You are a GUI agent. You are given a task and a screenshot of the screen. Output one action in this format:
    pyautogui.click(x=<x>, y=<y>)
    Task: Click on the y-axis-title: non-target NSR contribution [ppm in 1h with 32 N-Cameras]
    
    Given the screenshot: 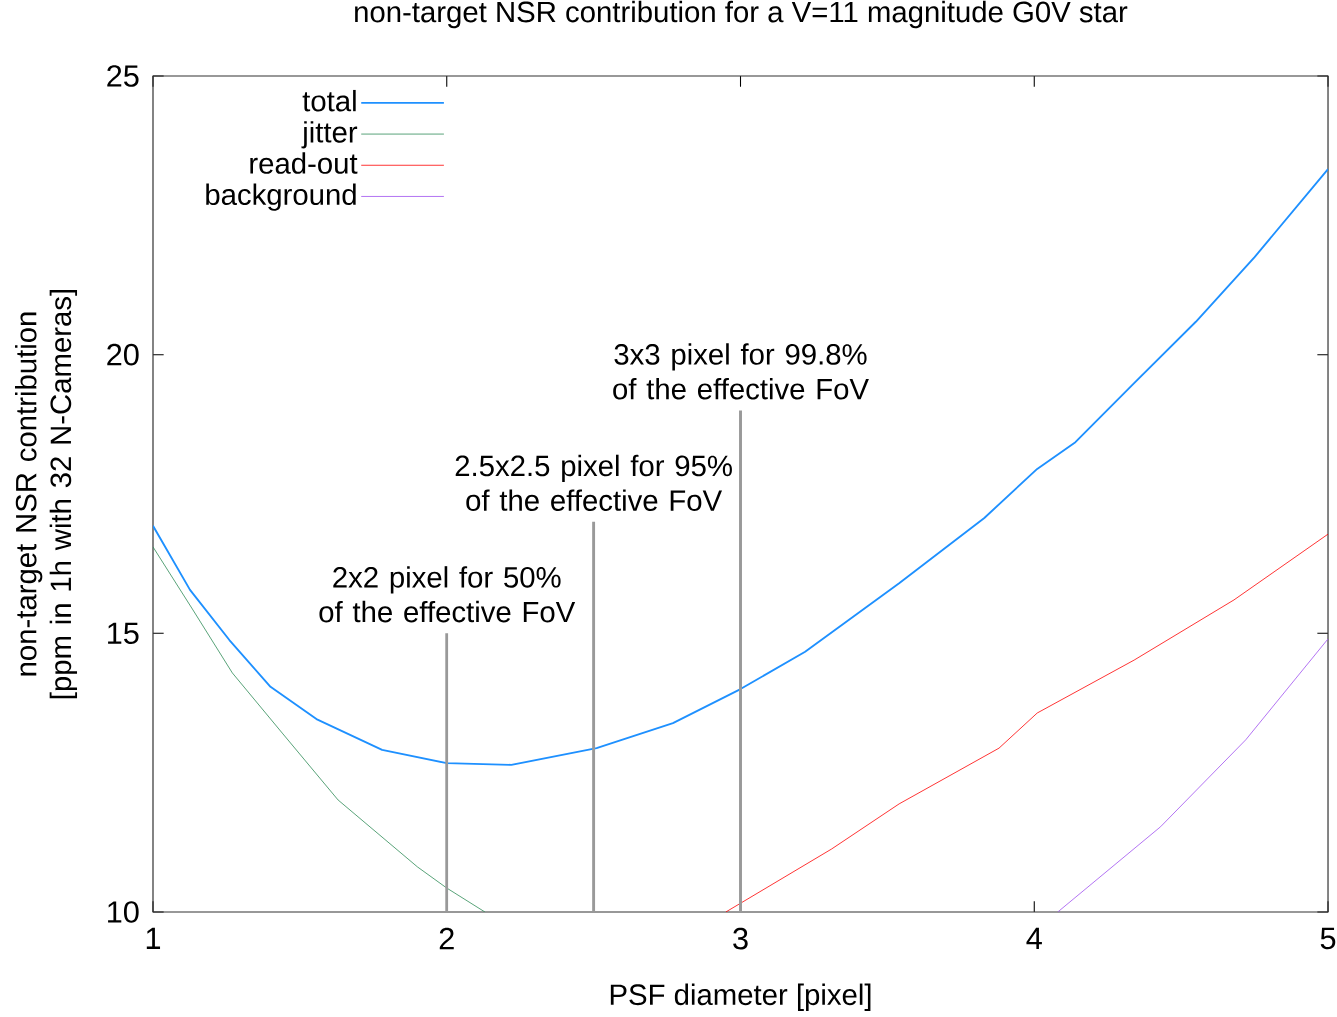 What is the action you would take?
    pyautogui.click(x=46, y=494)
    